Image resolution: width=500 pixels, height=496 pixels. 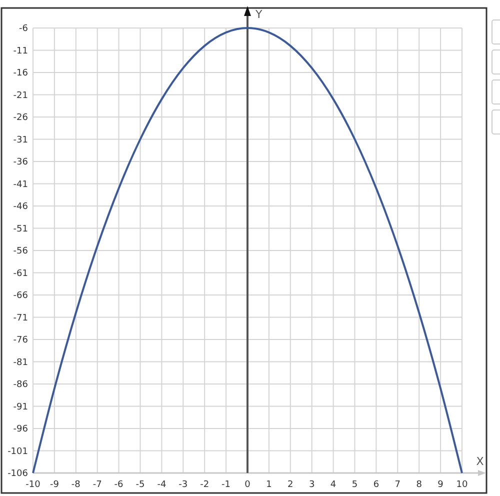 I want to click on y-tick-label: -51, so click(x=20, y=229).